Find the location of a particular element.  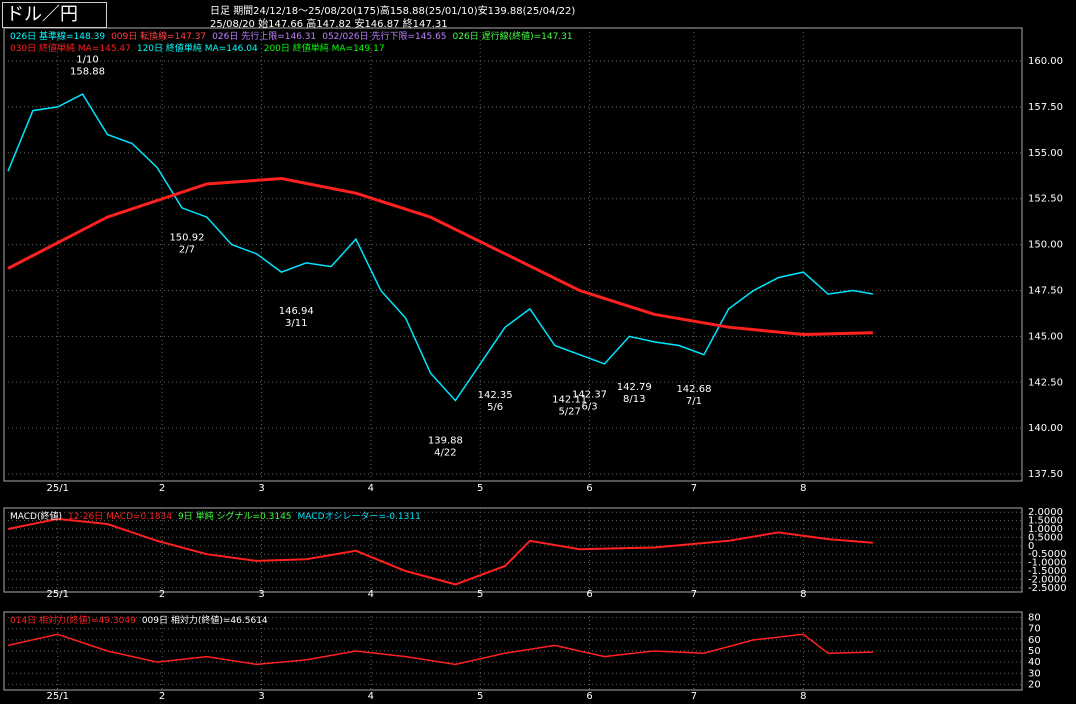

annotation-date: 5/6 is located at coordinates (495, 407).